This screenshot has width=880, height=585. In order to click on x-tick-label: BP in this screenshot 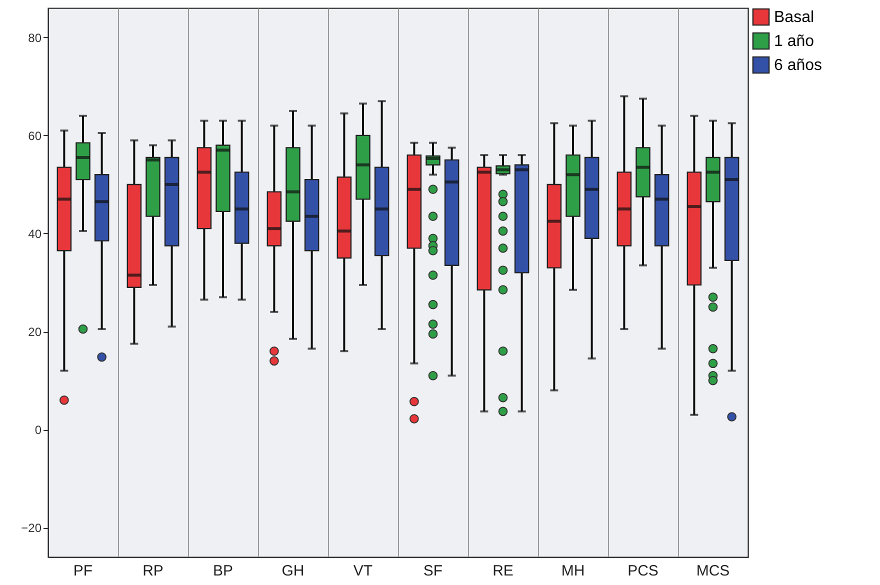, I will do `click(223, 571)`.